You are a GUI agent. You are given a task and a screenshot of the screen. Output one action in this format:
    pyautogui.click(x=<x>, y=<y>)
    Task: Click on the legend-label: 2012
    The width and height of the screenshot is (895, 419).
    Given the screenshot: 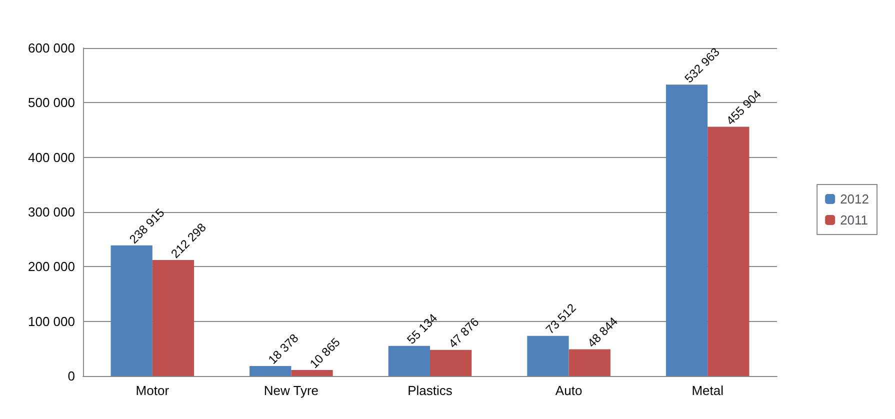 What is the action you would take?
    pyautogui.click(x=854, y=199)
    